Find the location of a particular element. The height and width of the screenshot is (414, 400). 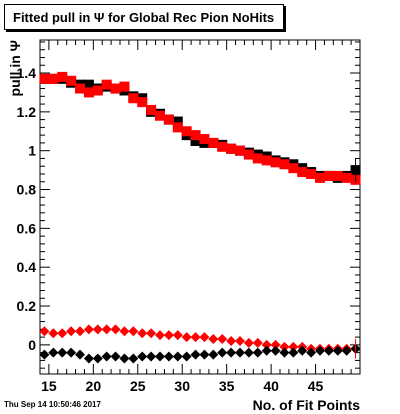

y-tick-label: 0.4 is located at coordinates (27, 267).